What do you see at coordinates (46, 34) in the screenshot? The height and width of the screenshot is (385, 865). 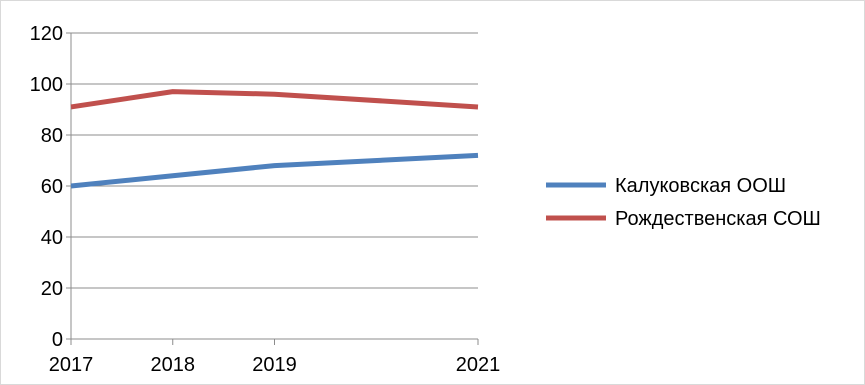 I see `y-tick-label: 120` at bounding box center [46, 34].